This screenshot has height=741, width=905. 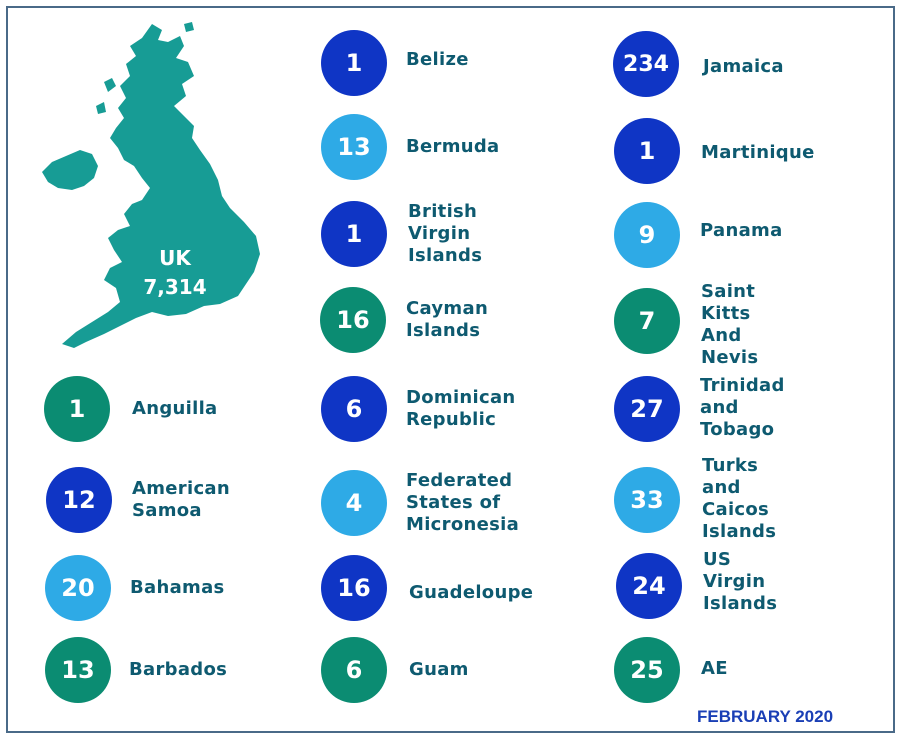 What do you see at coordinates (79, 500) in the screenshot?
I see `count-circle: 12` at bounding box center [79, 500].